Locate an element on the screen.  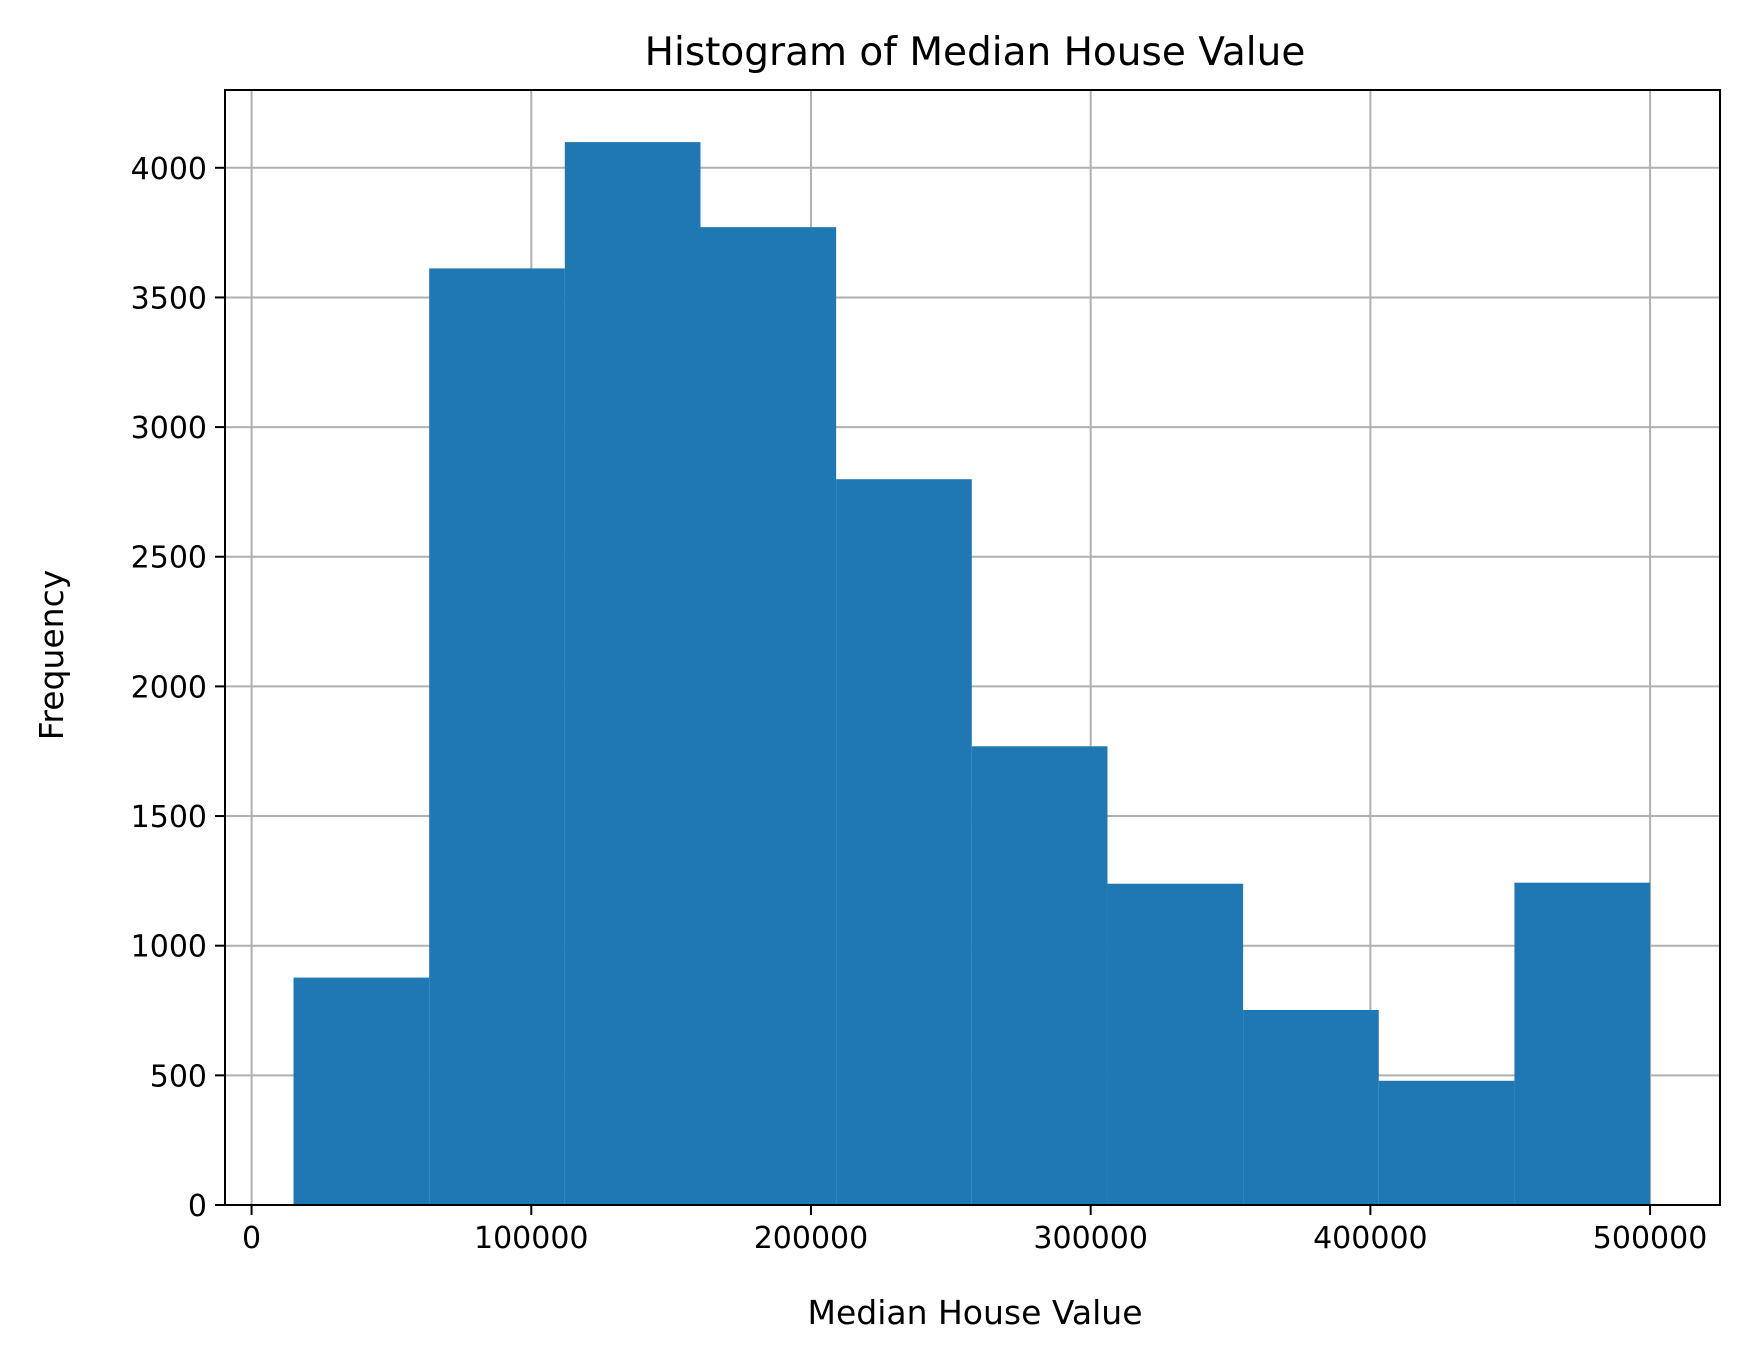
y-axis-label: Frequency is located at coordinates (51, 655).